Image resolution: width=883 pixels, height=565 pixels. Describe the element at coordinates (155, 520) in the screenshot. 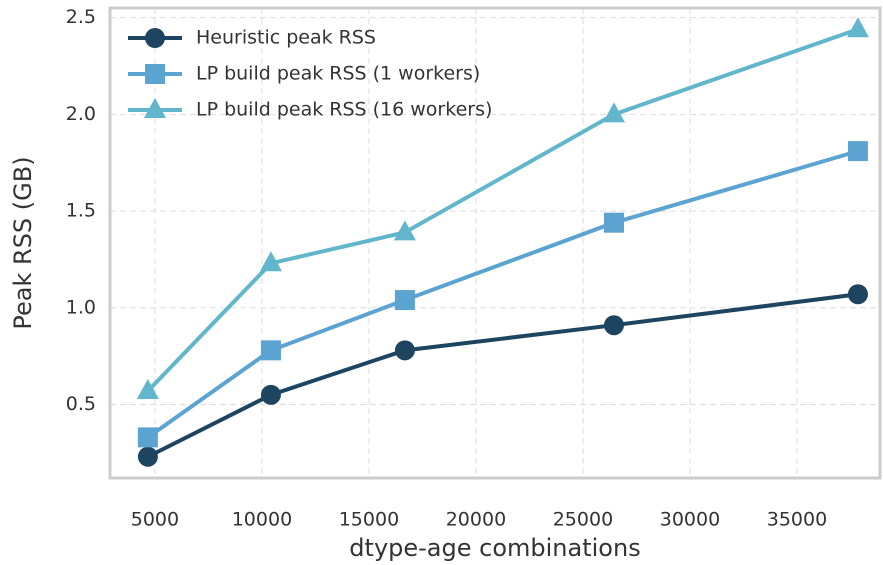

I see `x-tick-label: 5000` at that location.